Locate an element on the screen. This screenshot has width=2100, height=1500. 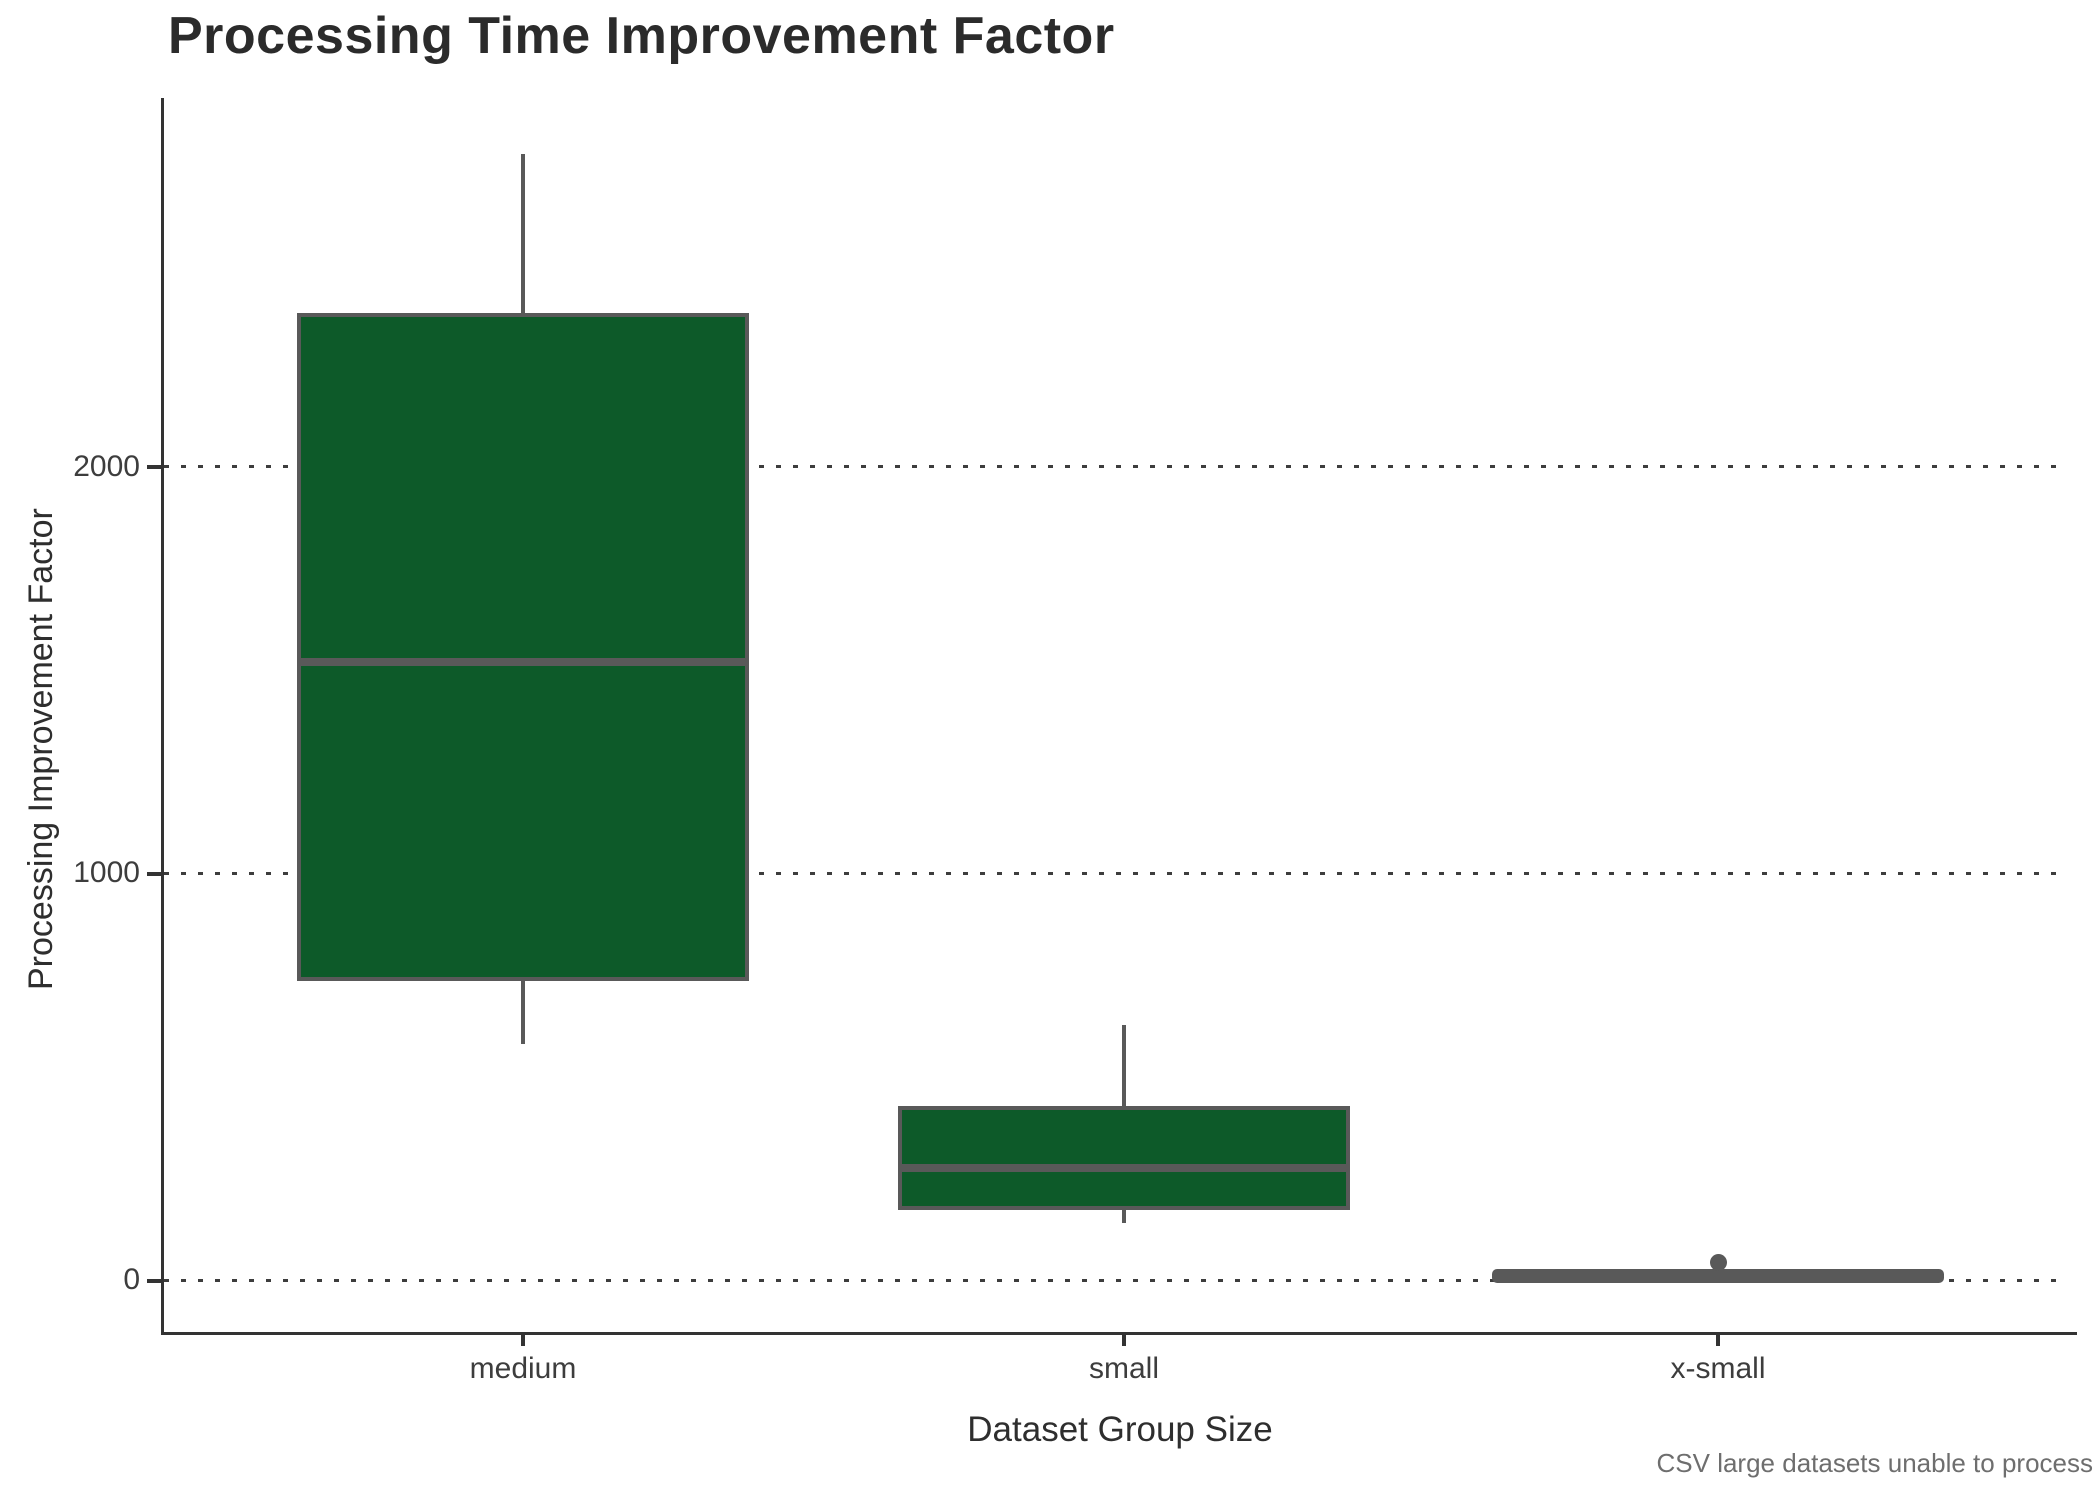
x-tick-label-small: small is located at coordinates (1123, 1368).